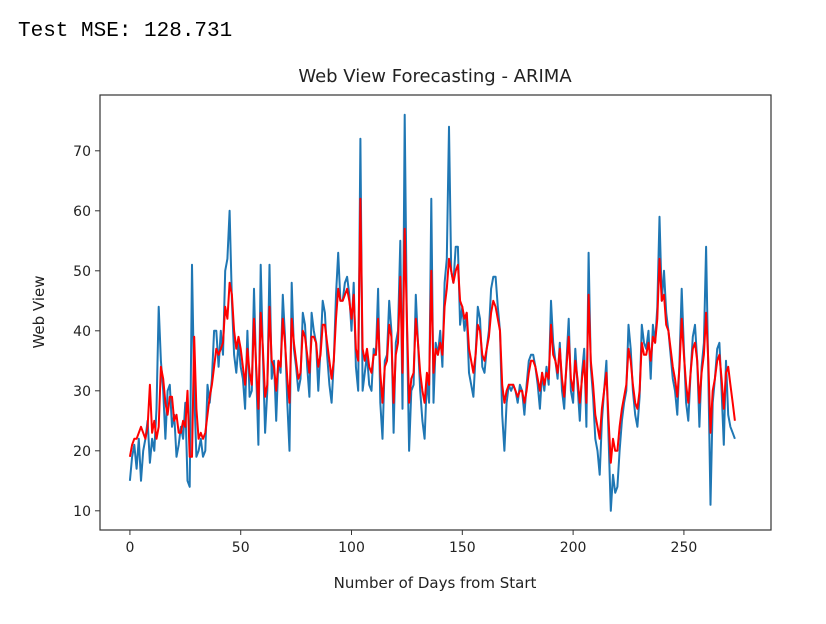 The width and height of the screenshot is (826, 624). I want to click on x-tick-label: 250, so click(684, 548).